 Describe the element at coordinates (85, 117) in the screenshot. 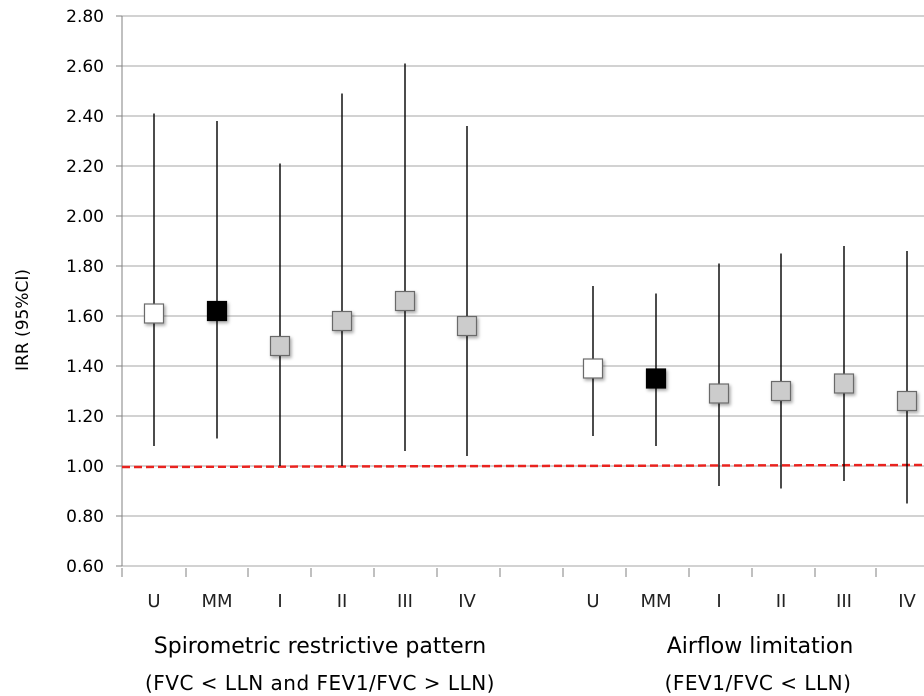

I see `y-tick-label: 2.40` at that location.